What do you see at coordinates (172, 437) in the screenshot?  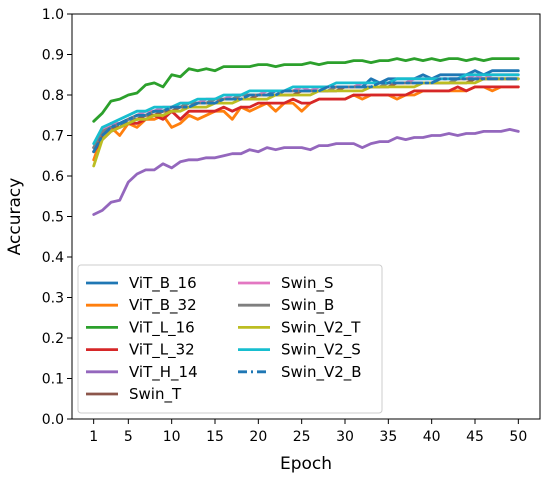 I see `x-tick-label: 10` at bounding box center [172, 437].